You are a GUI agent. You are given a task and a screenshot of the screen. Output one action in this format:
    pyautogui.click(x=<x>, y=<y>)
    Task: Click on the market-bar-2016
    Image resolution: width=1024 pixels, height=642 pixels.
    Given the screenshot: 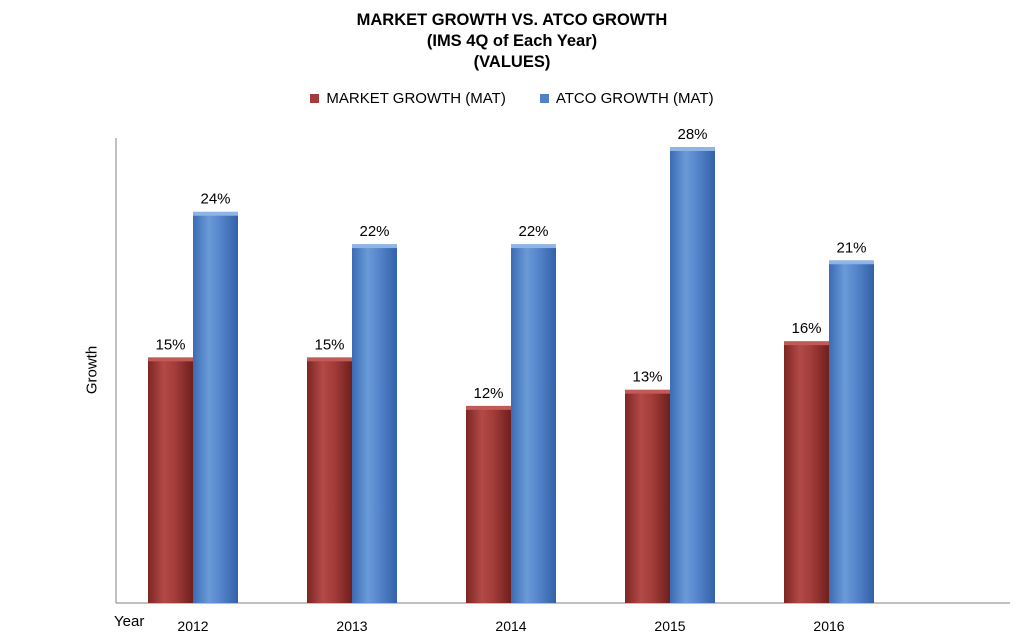 What is the action you would take?
    pyautogui.click(x=806, y=473)
    